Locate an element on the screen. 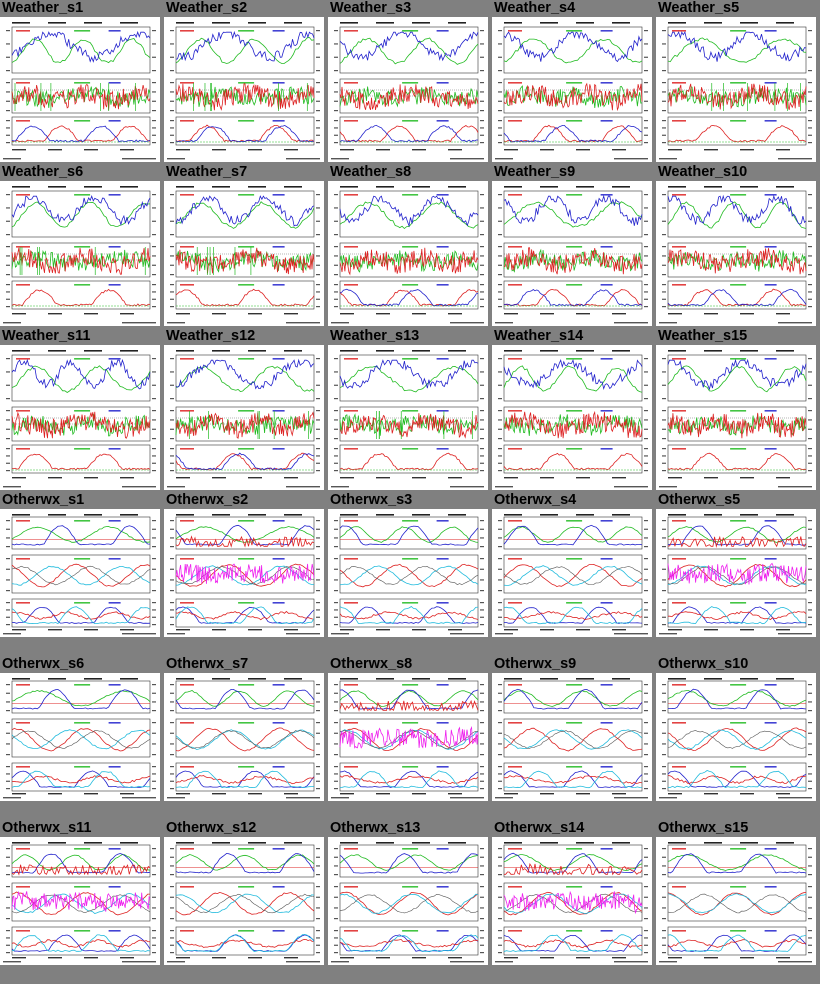 This screenshot has width=820, height=984. thumbnail-item: Weather_s8 is located at coordinates (408, 245).